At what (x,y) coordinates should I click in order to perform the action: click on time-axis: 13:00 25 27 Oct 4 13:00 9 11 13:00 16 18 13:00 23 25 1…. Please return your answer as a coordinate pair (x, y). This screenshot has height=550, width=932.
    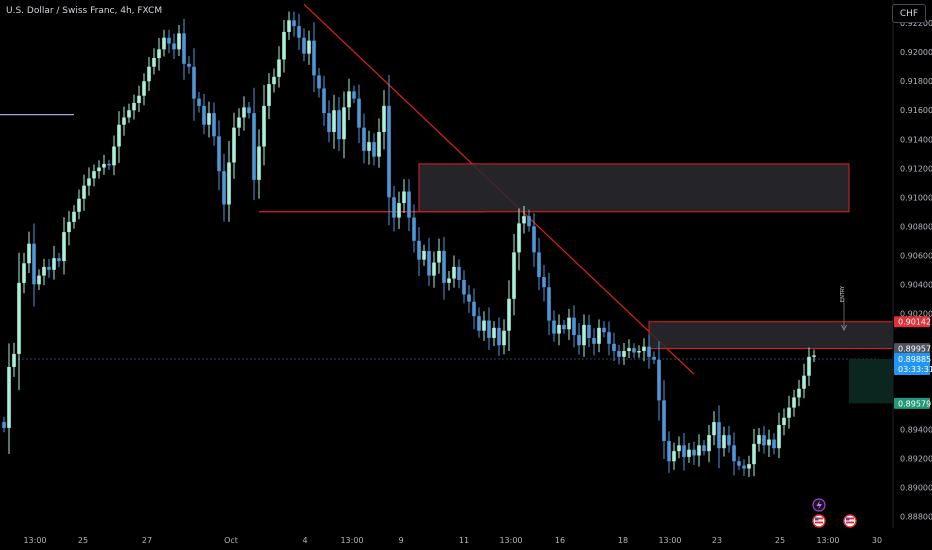
    Looking at the image, I should click on (452, 540).